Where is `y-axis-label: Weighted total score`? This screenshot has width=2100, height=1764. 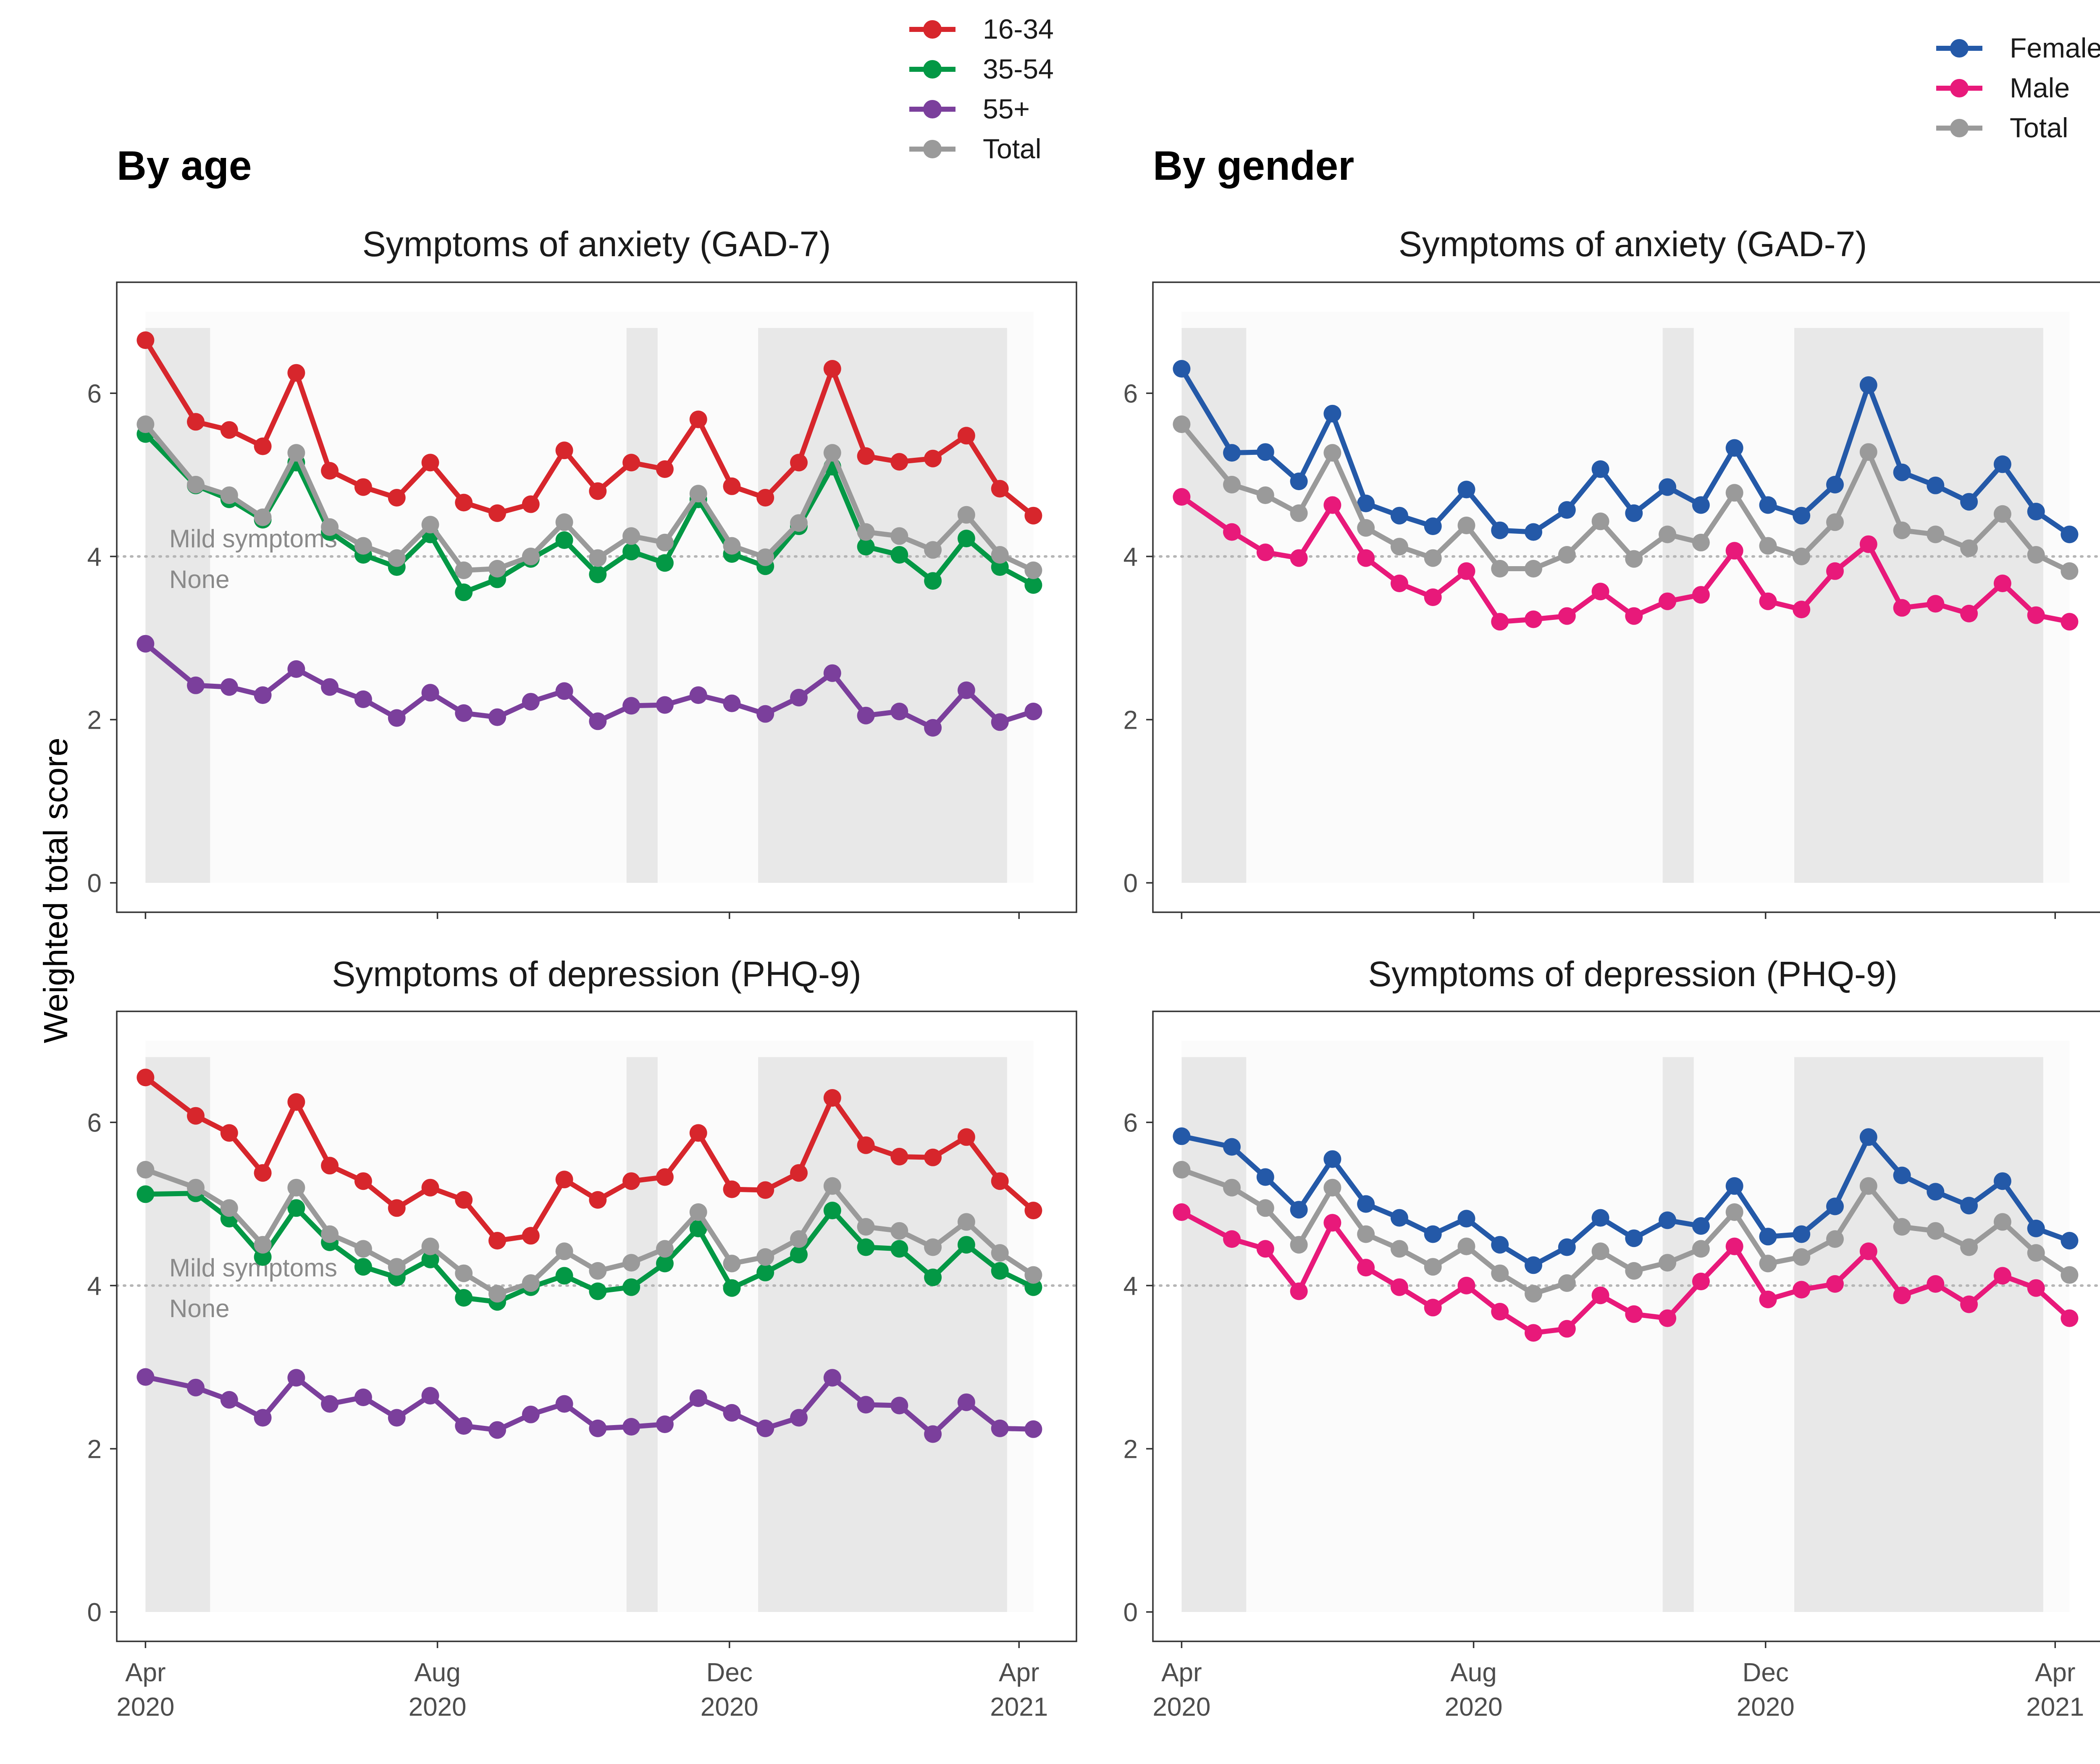 y-axis-label: Weighted total score is located at coordinates (55, 890).